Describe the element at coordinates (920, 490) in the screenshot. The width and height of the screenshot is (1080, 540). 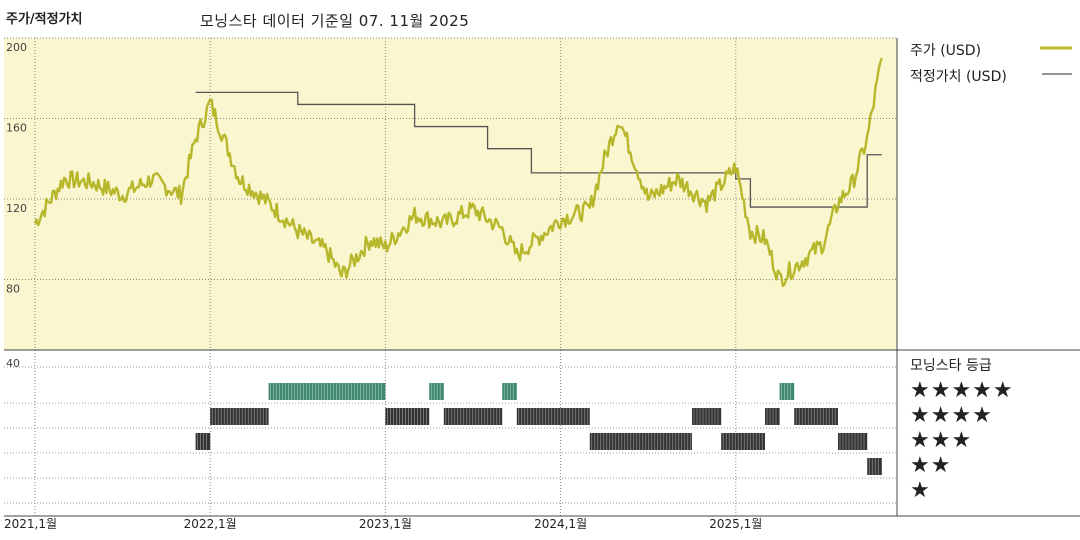
I see `rating-1-star: ★` at that location.